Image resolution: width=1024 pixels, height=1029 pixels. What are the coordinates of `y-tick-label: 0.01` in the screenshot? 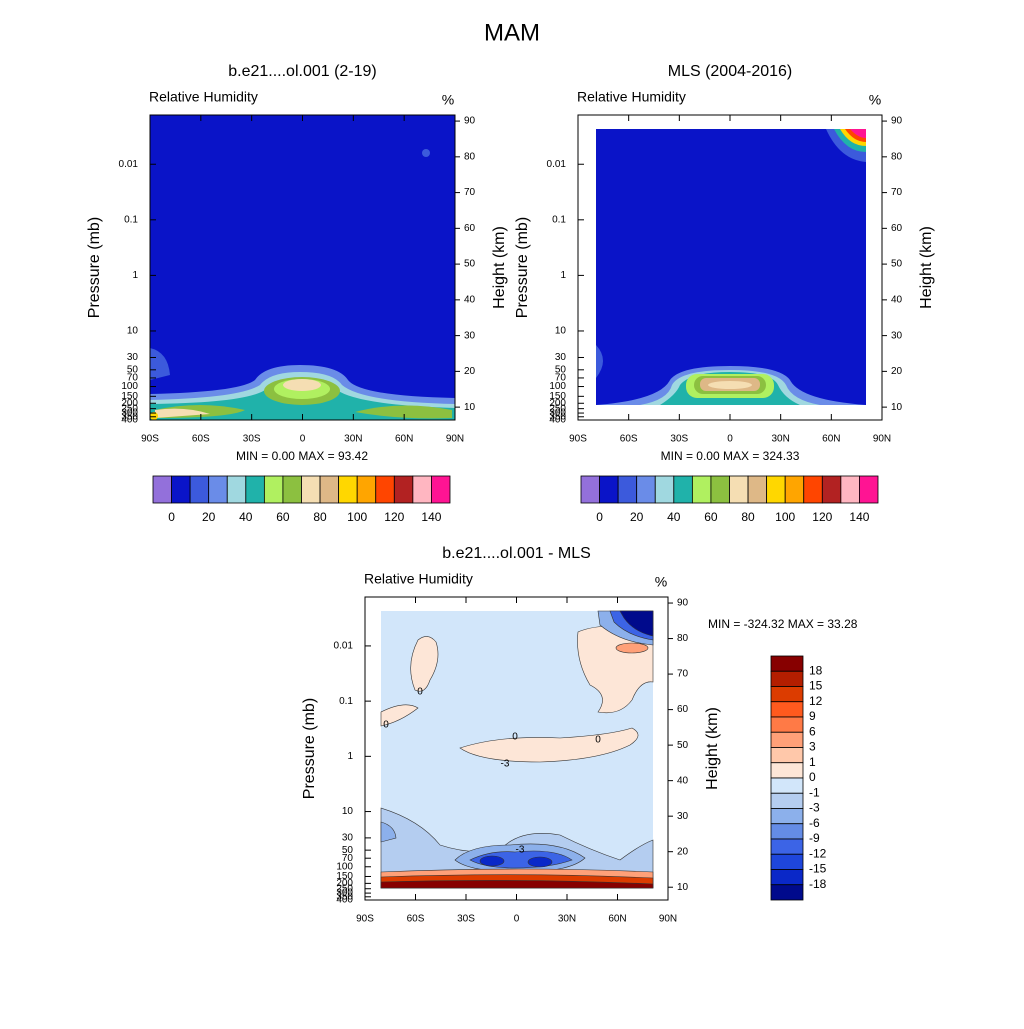 It's located at (129, 164).